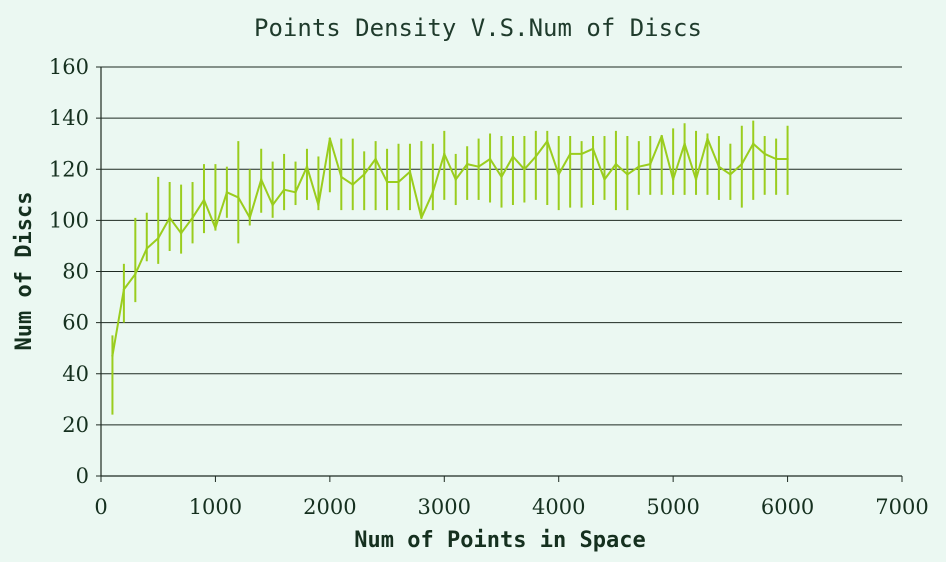 Image resolution: width=946 pixels, height=562 pixels. What do you see at coordinates (75, 425) in the screenshot?
I see `y-tick-label: 20` at bounding box center [75, 425].